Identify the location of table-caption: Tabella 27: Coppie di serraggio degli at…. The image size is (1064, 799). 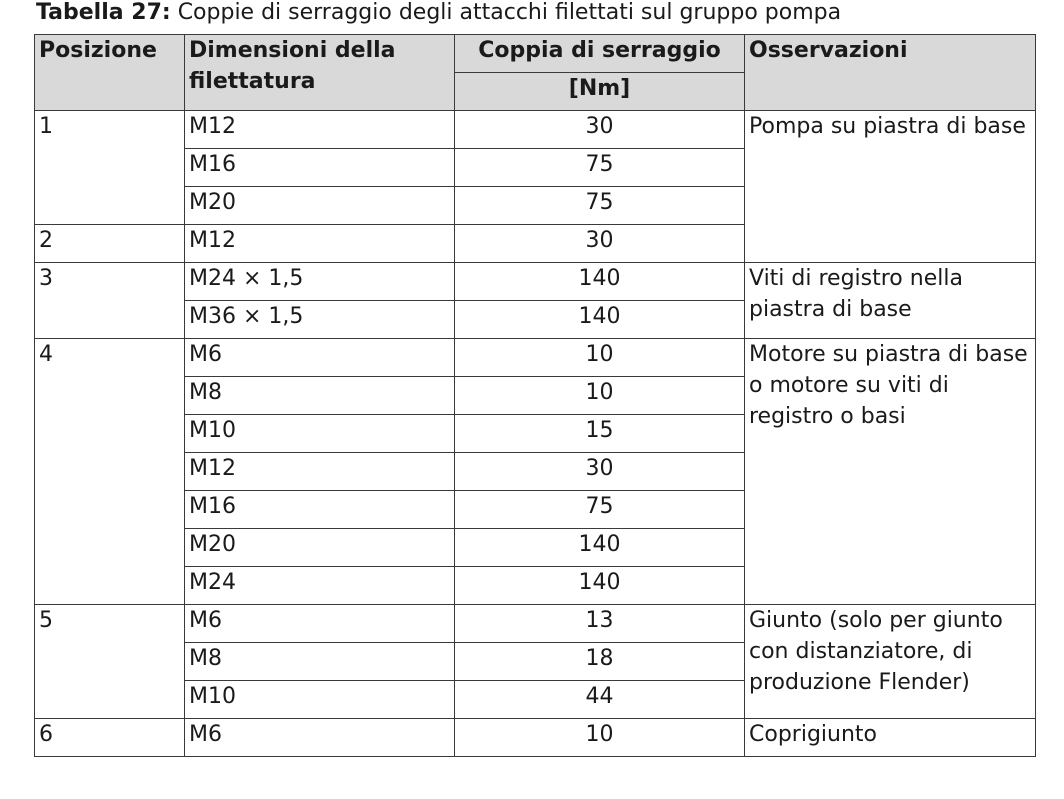
(438, 13).